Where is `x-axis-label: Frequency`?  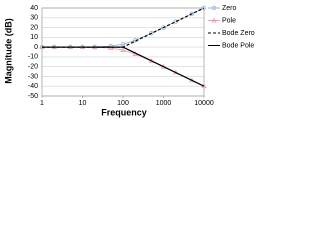 x-axis-label: Frequency is located at coordinates (124, 112).